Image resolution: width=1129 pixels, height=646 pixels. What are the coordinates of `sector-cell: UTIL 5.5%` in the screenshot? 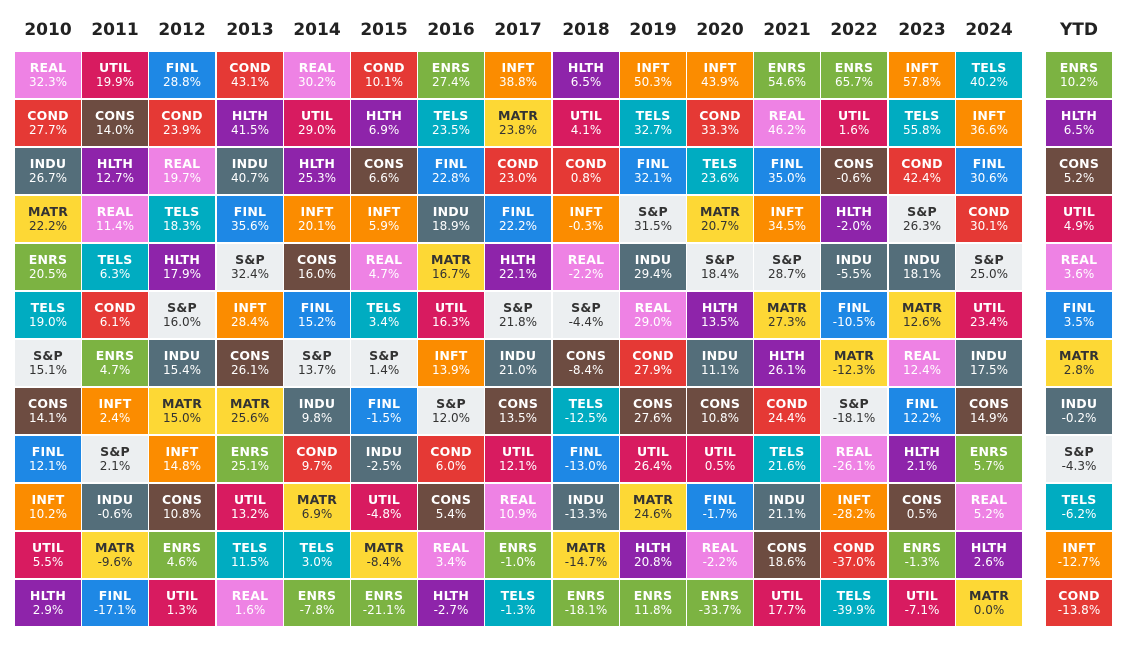 It's located at (48, 555).